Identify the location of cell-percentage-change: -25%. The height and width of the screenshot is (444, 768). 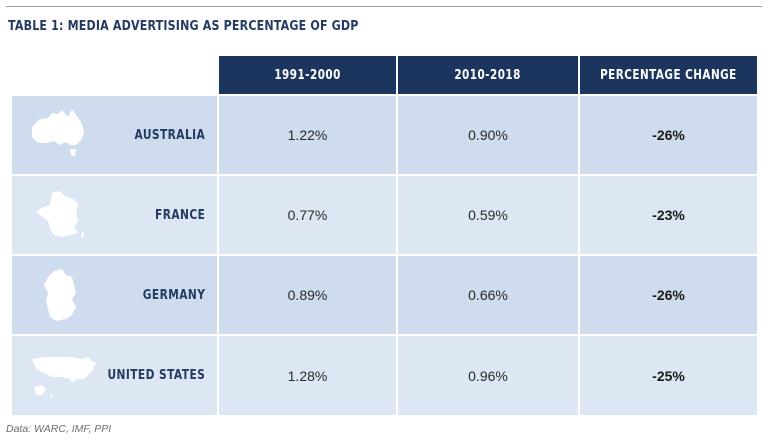
(668, 375).